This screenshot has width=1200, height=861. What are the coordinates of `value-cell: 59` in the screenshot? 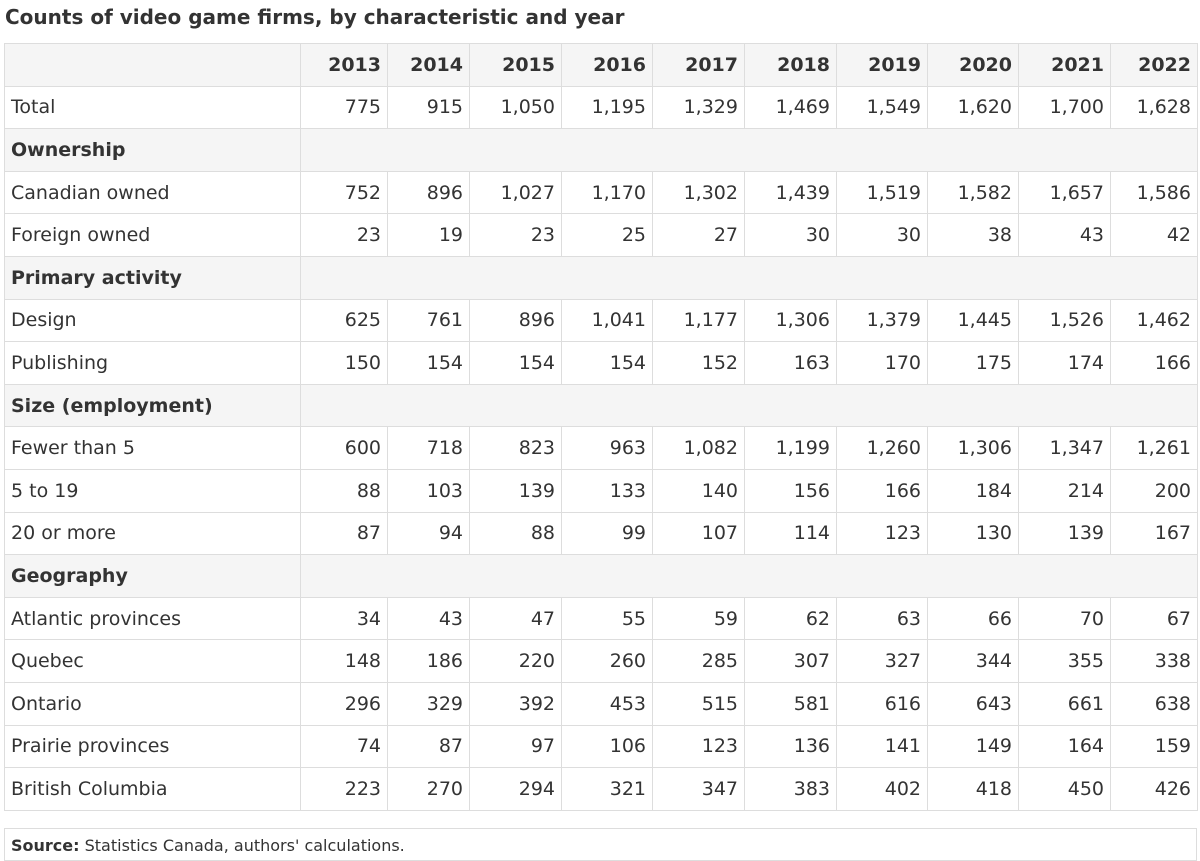 It's located at (698, 618).